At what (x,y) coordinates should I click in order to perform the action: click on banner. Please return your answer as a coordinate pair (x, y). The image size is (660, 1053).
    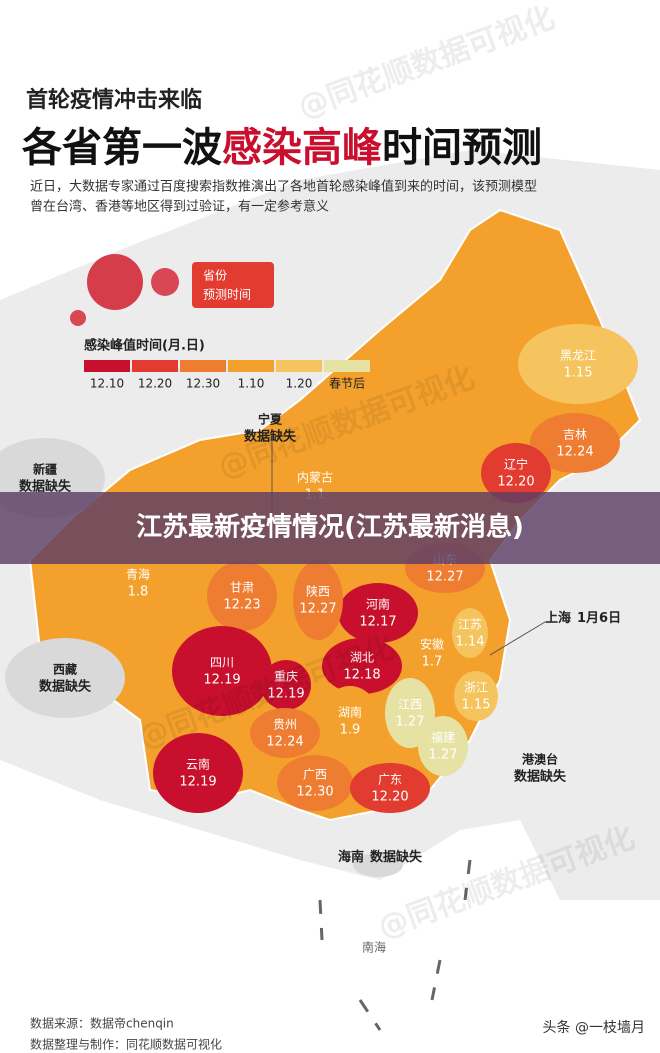
    Looking at the image, I should click on (330, 528).